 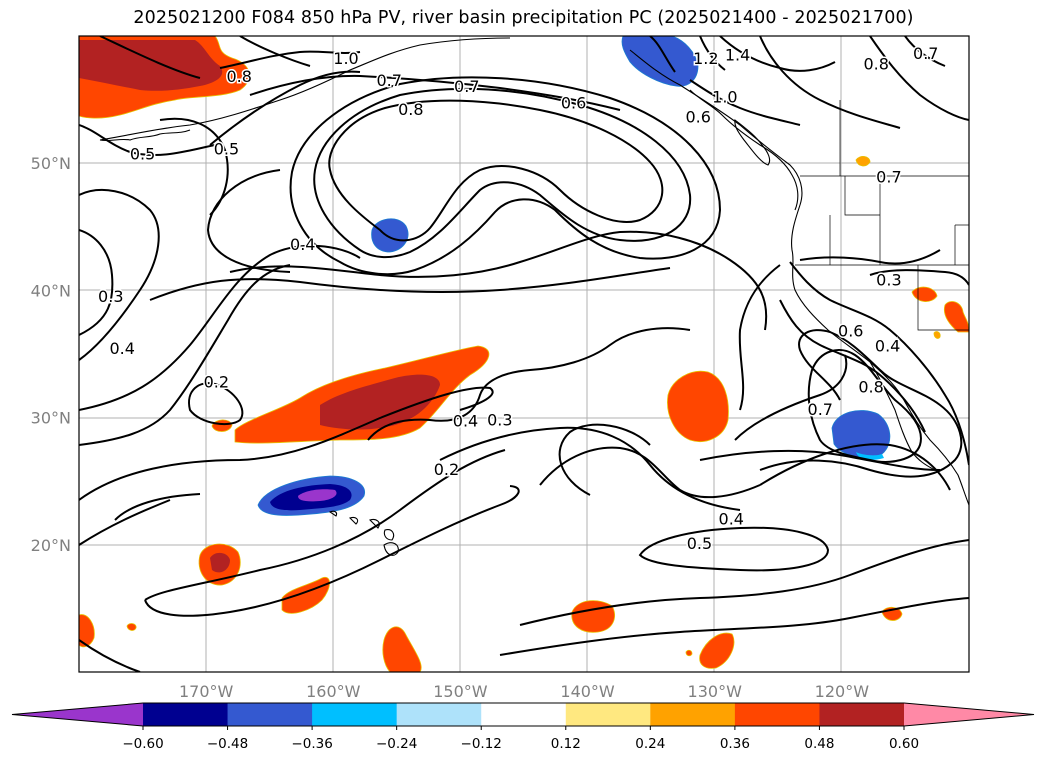 I want to click on contour-label: 1.2, so click(x=705, y=58).